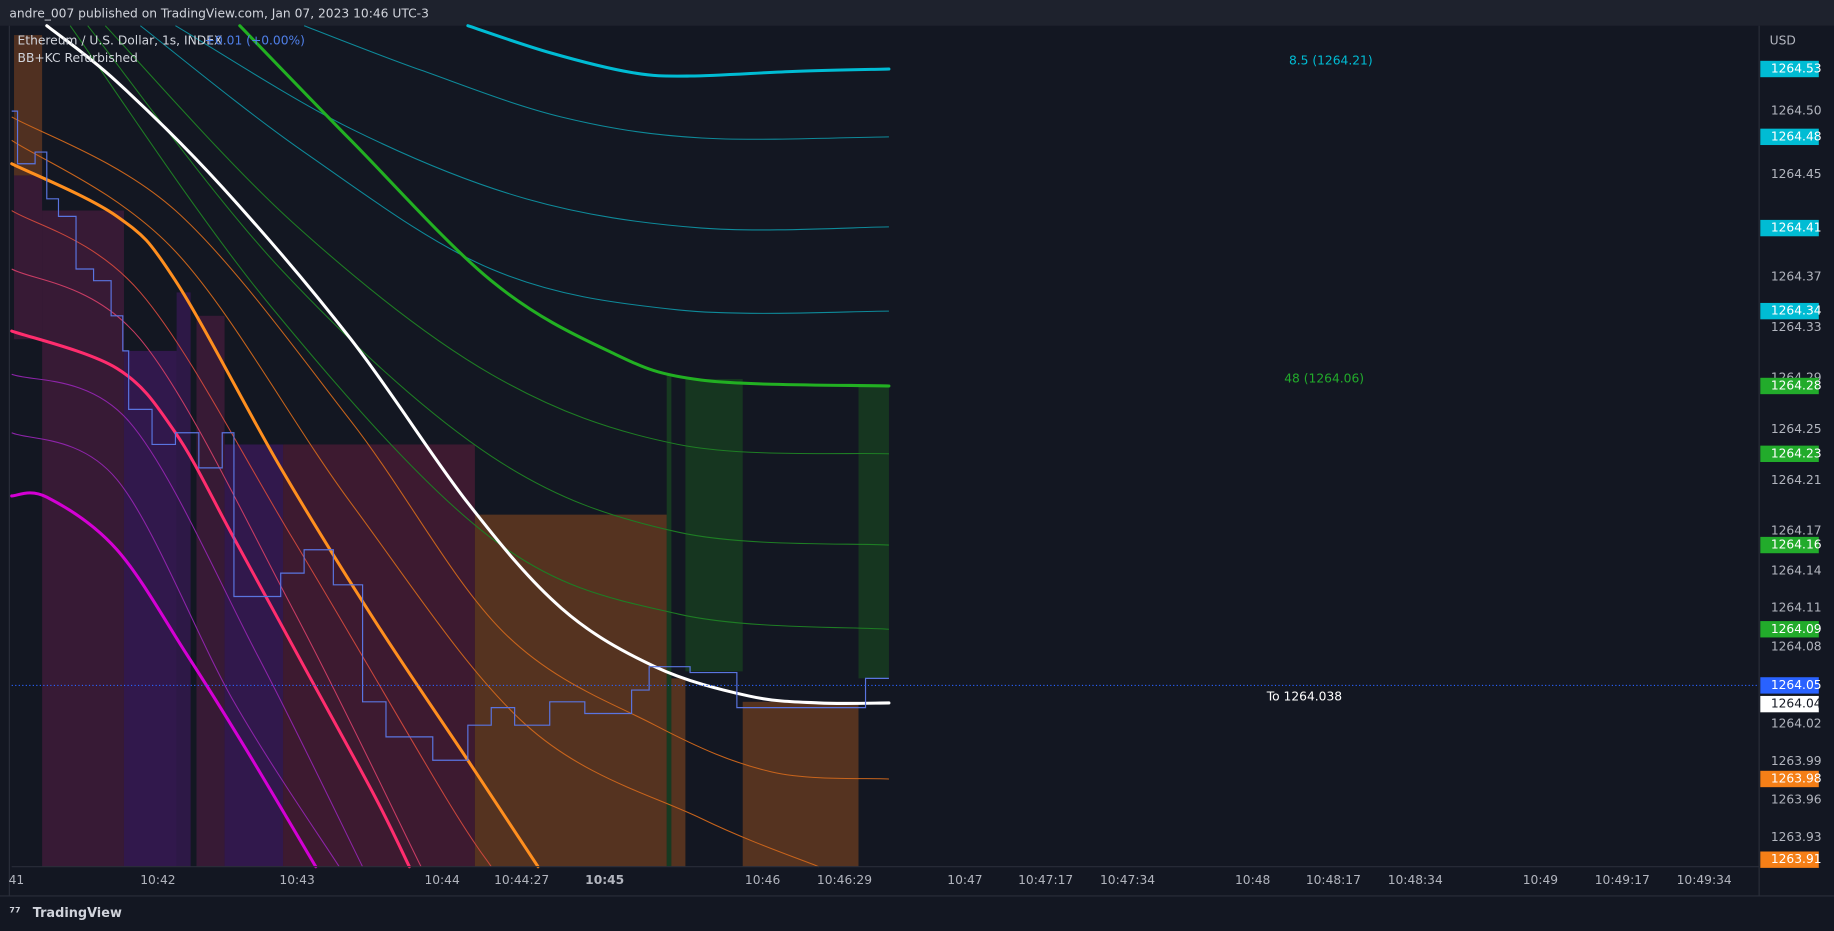 The height and width of the screenshot is (931, 1834). Describe the element at coordinates (1796, 545) in the screenshot. I see `price-badge-label: 1264.16` at that location.